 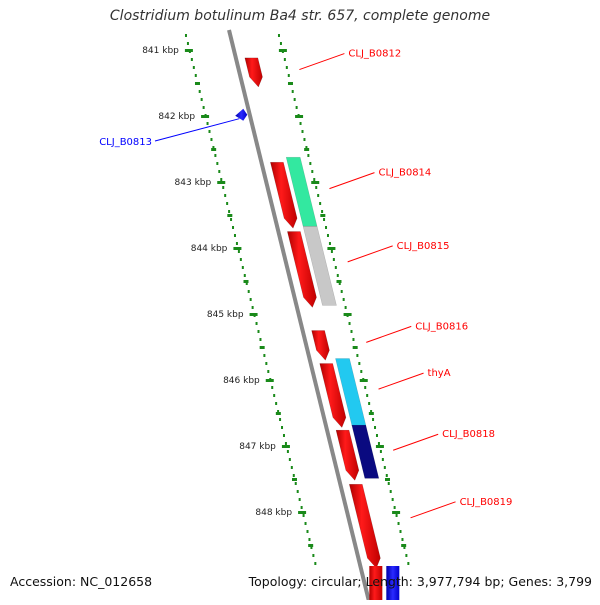 What do you see at coordinates (378, 16) in the screenshot?
I see `strain-name: Ba4 str. 657, complete genome` at bounding box center [378, 16].